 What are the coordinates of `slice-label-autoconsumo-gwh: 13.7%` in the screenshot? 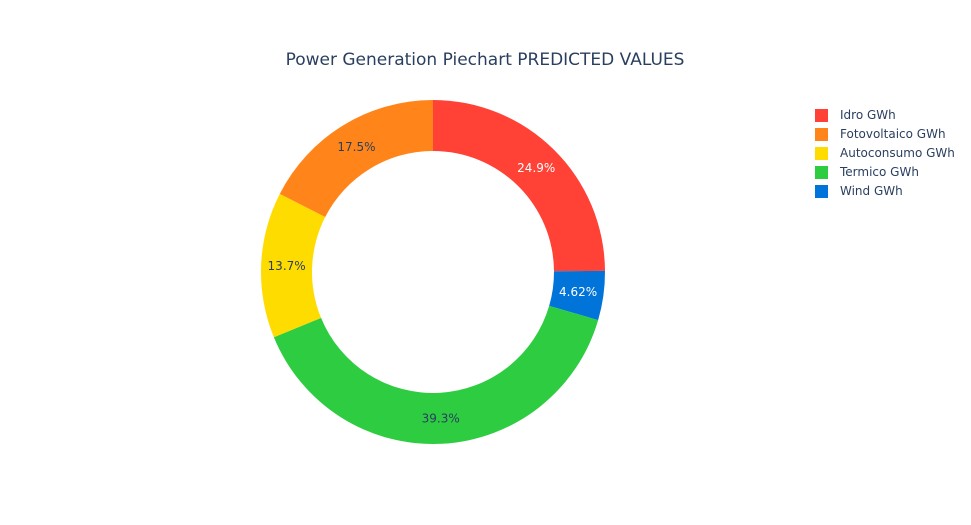 It's located at (287, 266).